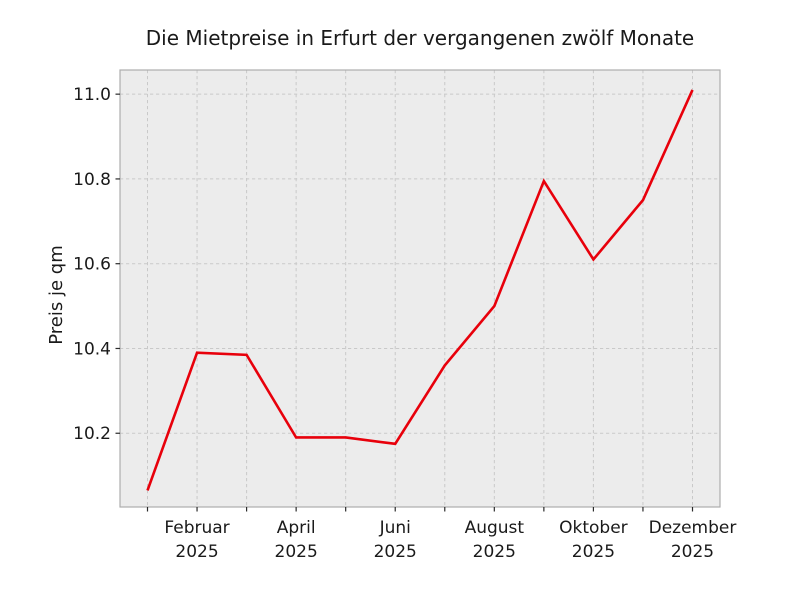 This screenshot has height=600, width=800. What do you see at coordinates (92, 434) in the screenshot?
I see `y-tick-label: 10.2` at bounding box center [92, 434].